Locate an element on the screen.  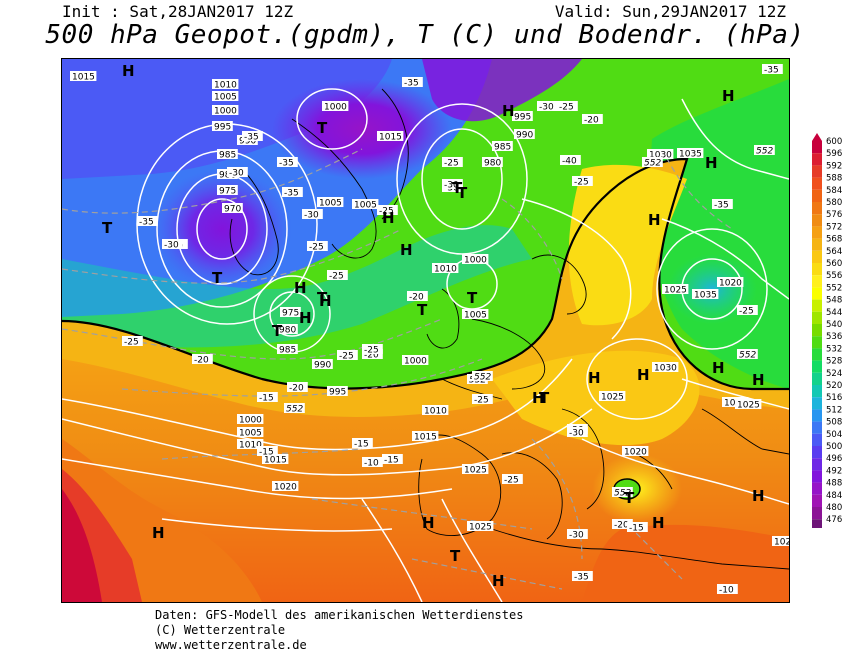
pressure-label: 1005 is located at coordinates (365, 206).